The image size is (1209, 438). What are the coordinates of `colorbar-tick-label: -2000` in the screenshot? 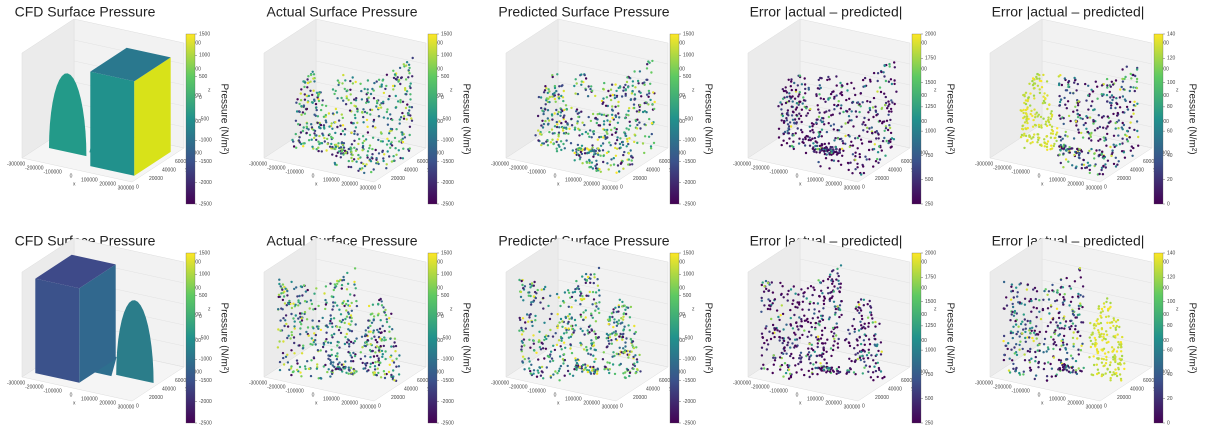 It's located at (689, 402).